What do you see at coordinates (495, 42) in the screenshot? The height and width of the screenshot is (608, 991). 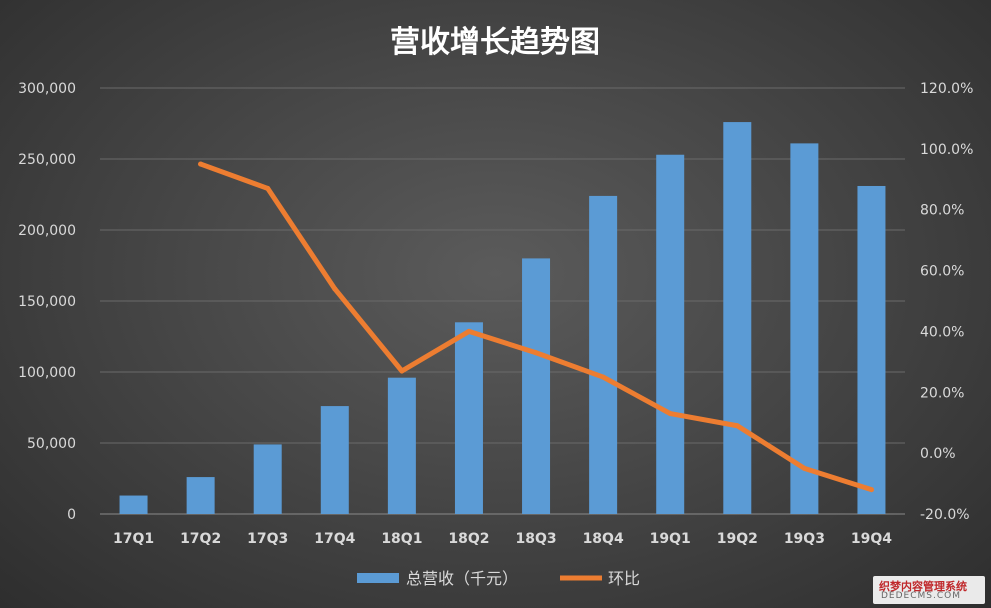 I see `chart-title: 营收增长趋势图` at bounding box center [495, 42].